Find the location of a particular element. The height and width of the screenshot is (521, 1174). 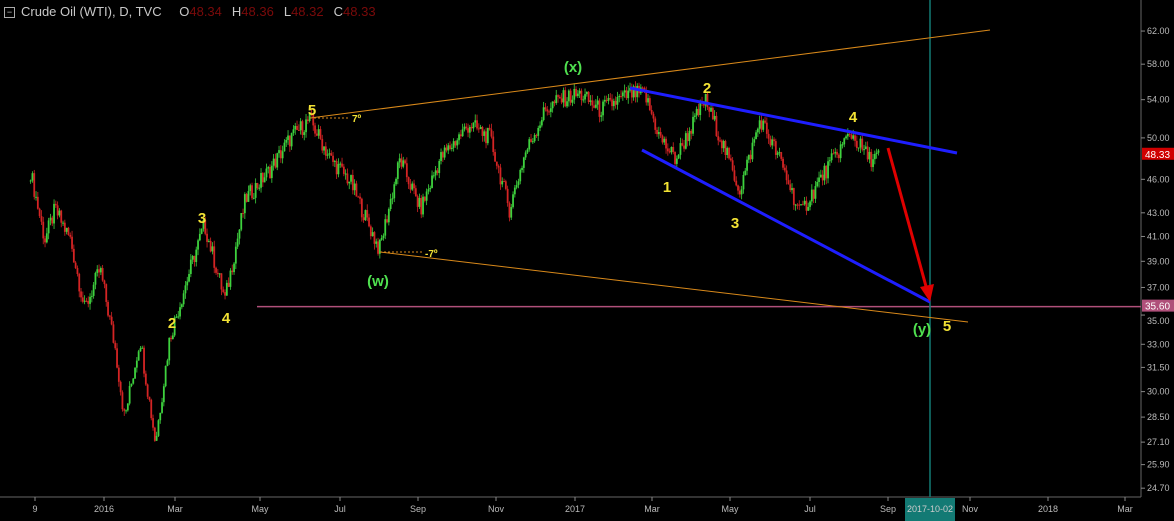

y-tick-label: 50.00 is located at coordinates (1158, 138).